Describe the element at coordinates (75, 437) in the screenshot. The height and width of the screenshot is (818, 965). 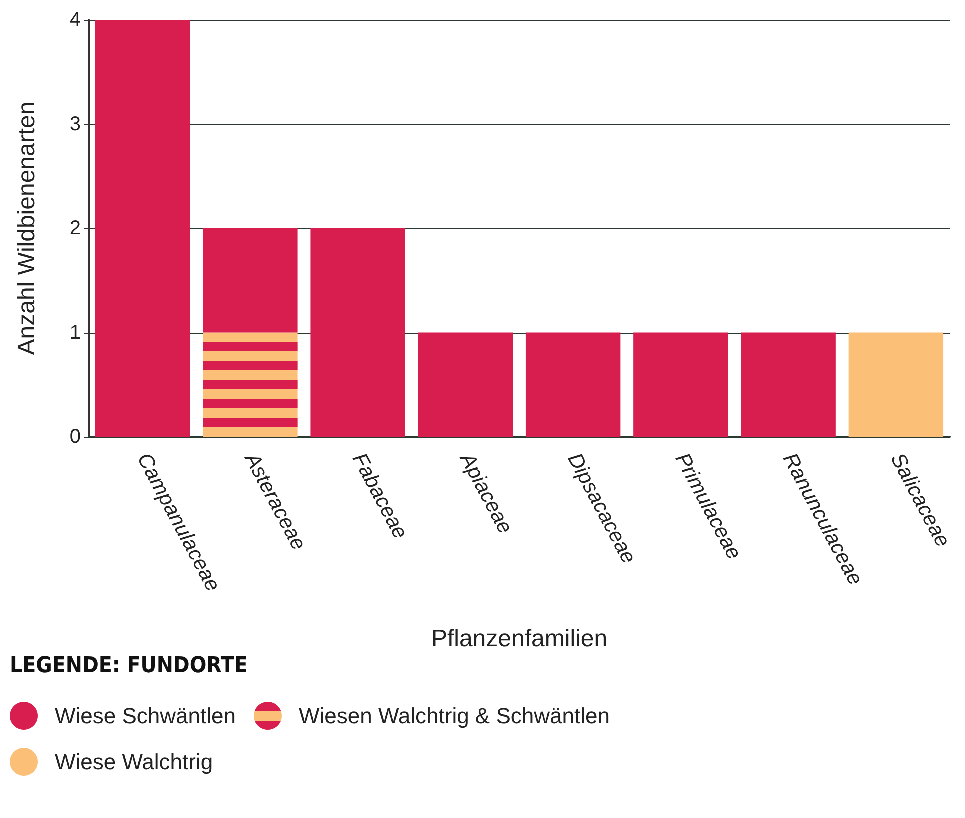
I see `y-tick-label: 0` at that location.